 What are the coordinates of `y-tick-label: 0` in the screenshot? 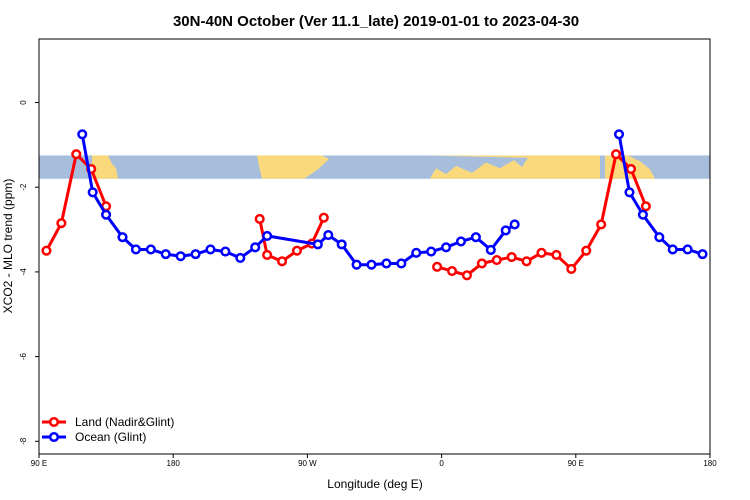 It's located at (23, 102).